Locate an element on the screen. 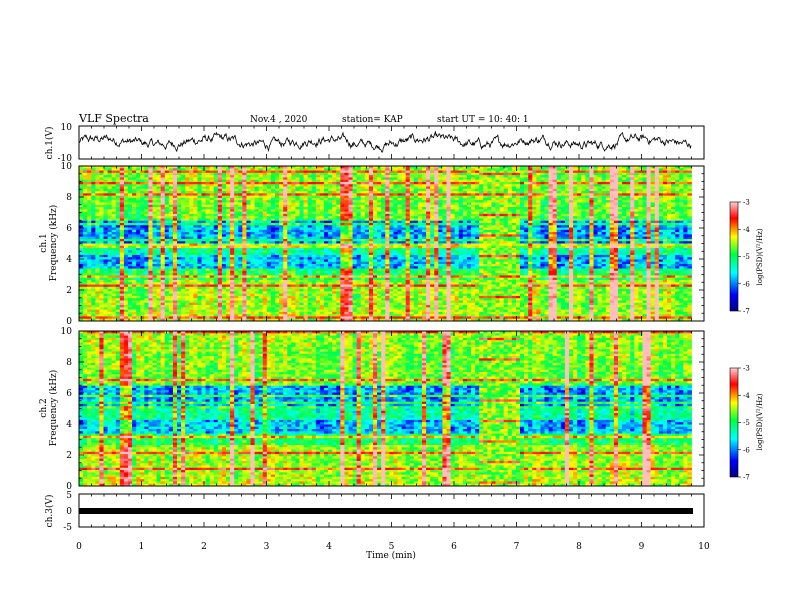 This screenshot has width=792, height=612. spectrogram-ch1-ytick-8: 8 is located at coordinates (69, 198).